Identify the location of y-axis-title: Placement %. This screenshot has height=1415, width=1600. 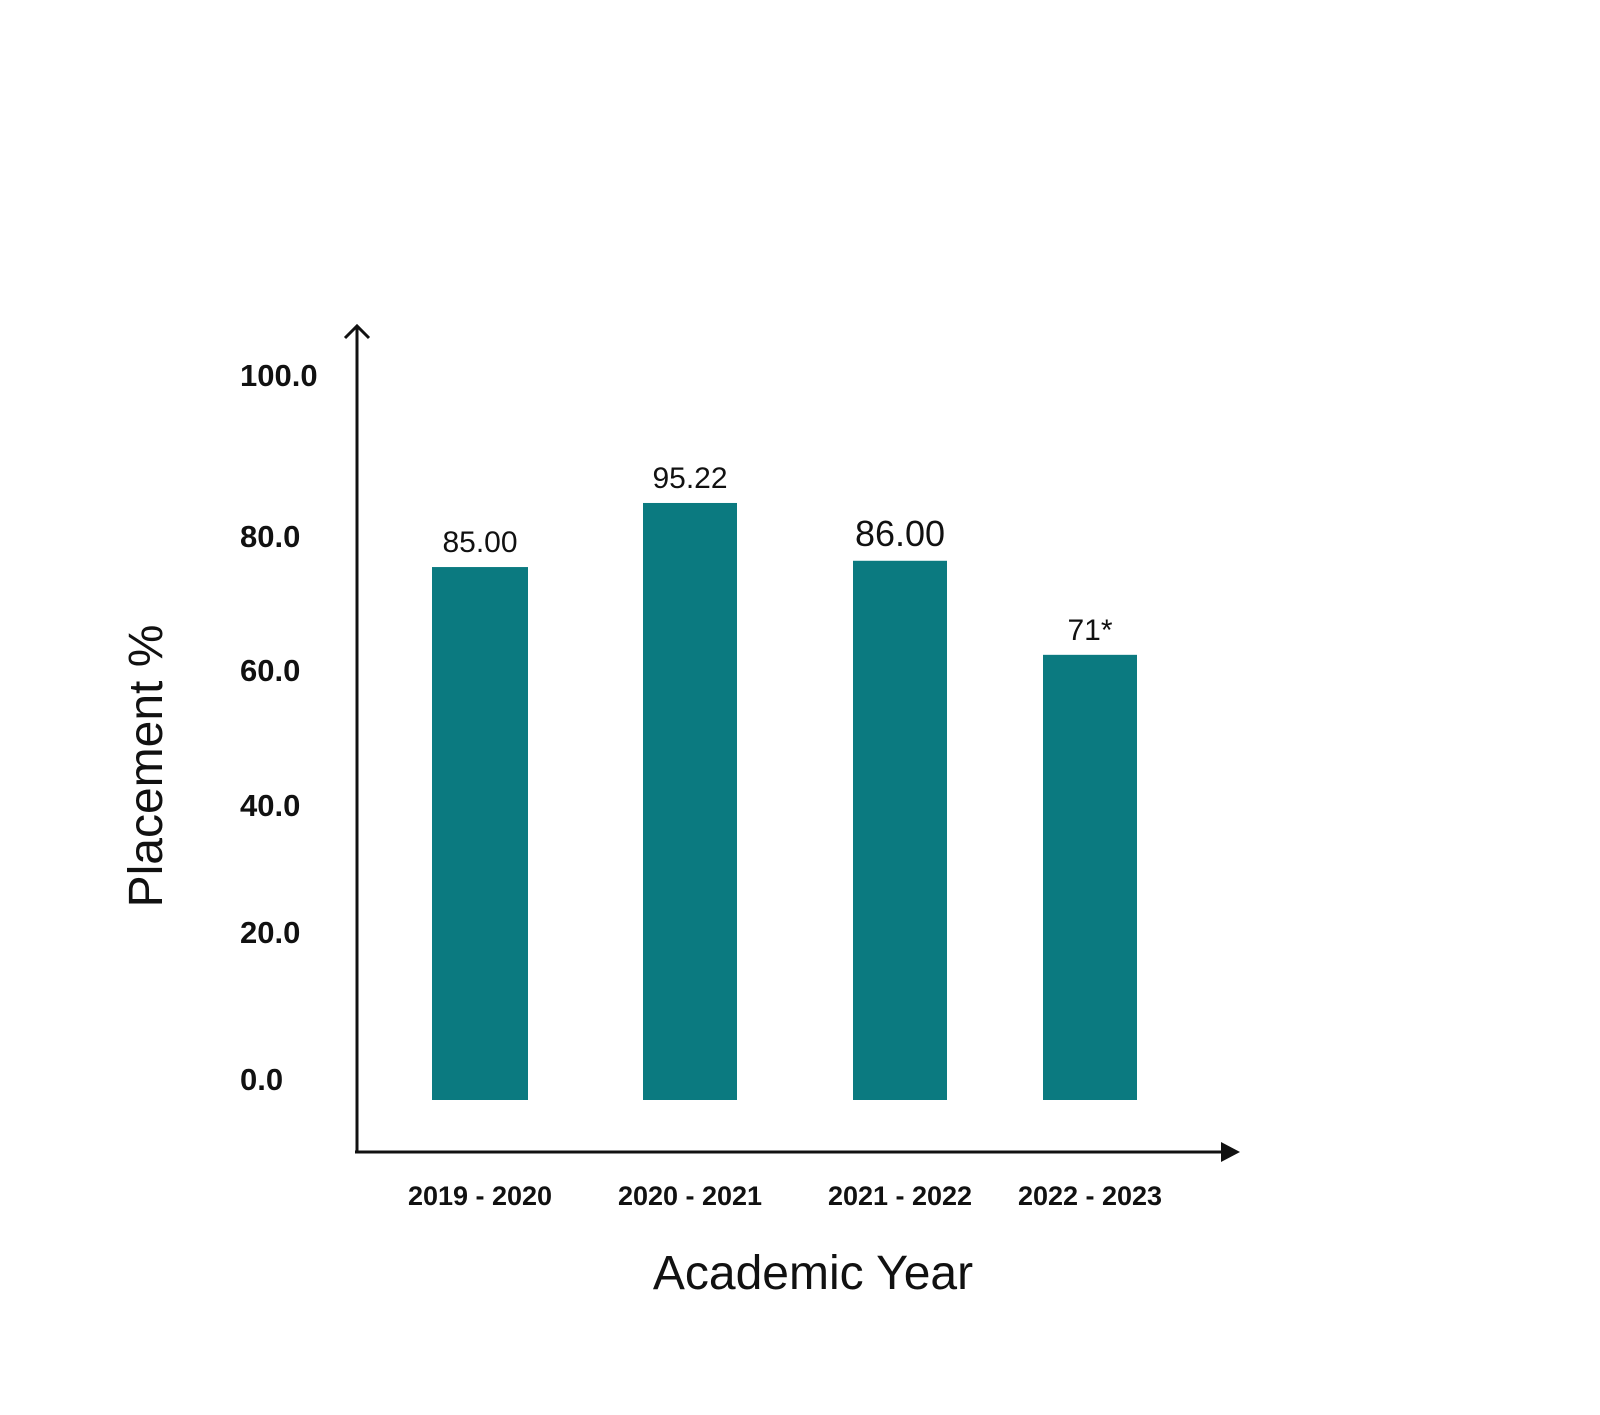
(146, 766).